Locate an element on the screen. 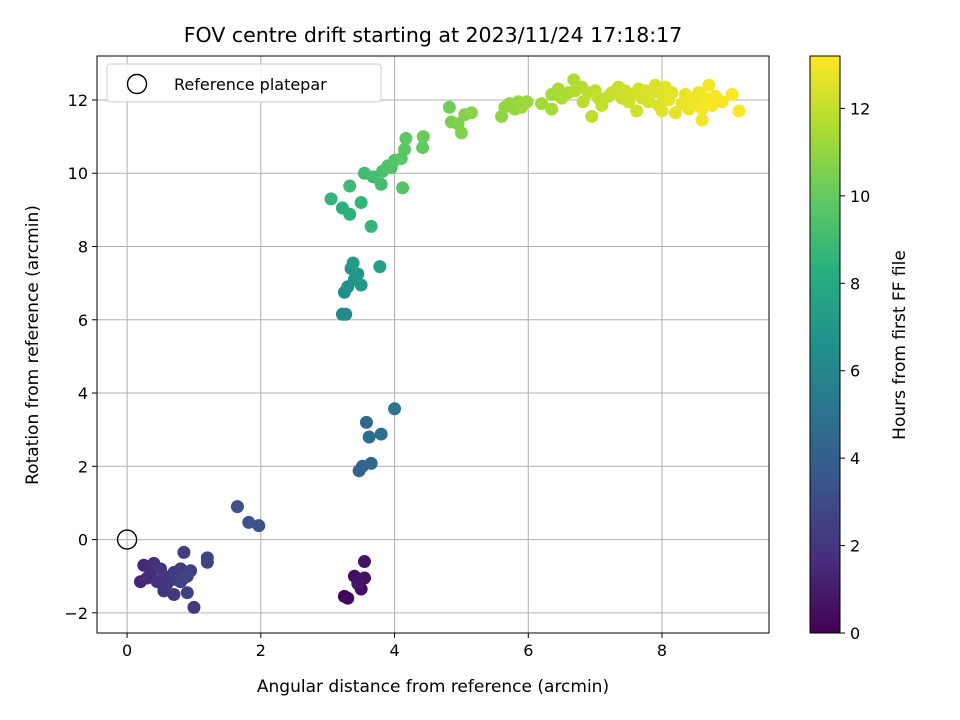 This screenshot has height=720, width=960. reference-platepar-marker is located at coordinates (127, 539).